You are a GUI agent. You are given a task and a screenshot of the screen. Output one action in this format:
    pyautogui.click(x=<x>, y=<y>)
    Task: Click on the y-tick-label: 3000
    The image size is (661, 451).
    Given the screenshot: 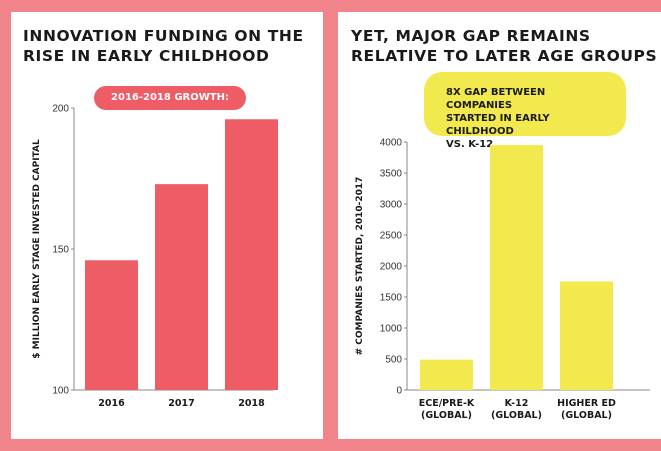 What is the action you would take?
    pyautogui.click(x=391, y=205)
    